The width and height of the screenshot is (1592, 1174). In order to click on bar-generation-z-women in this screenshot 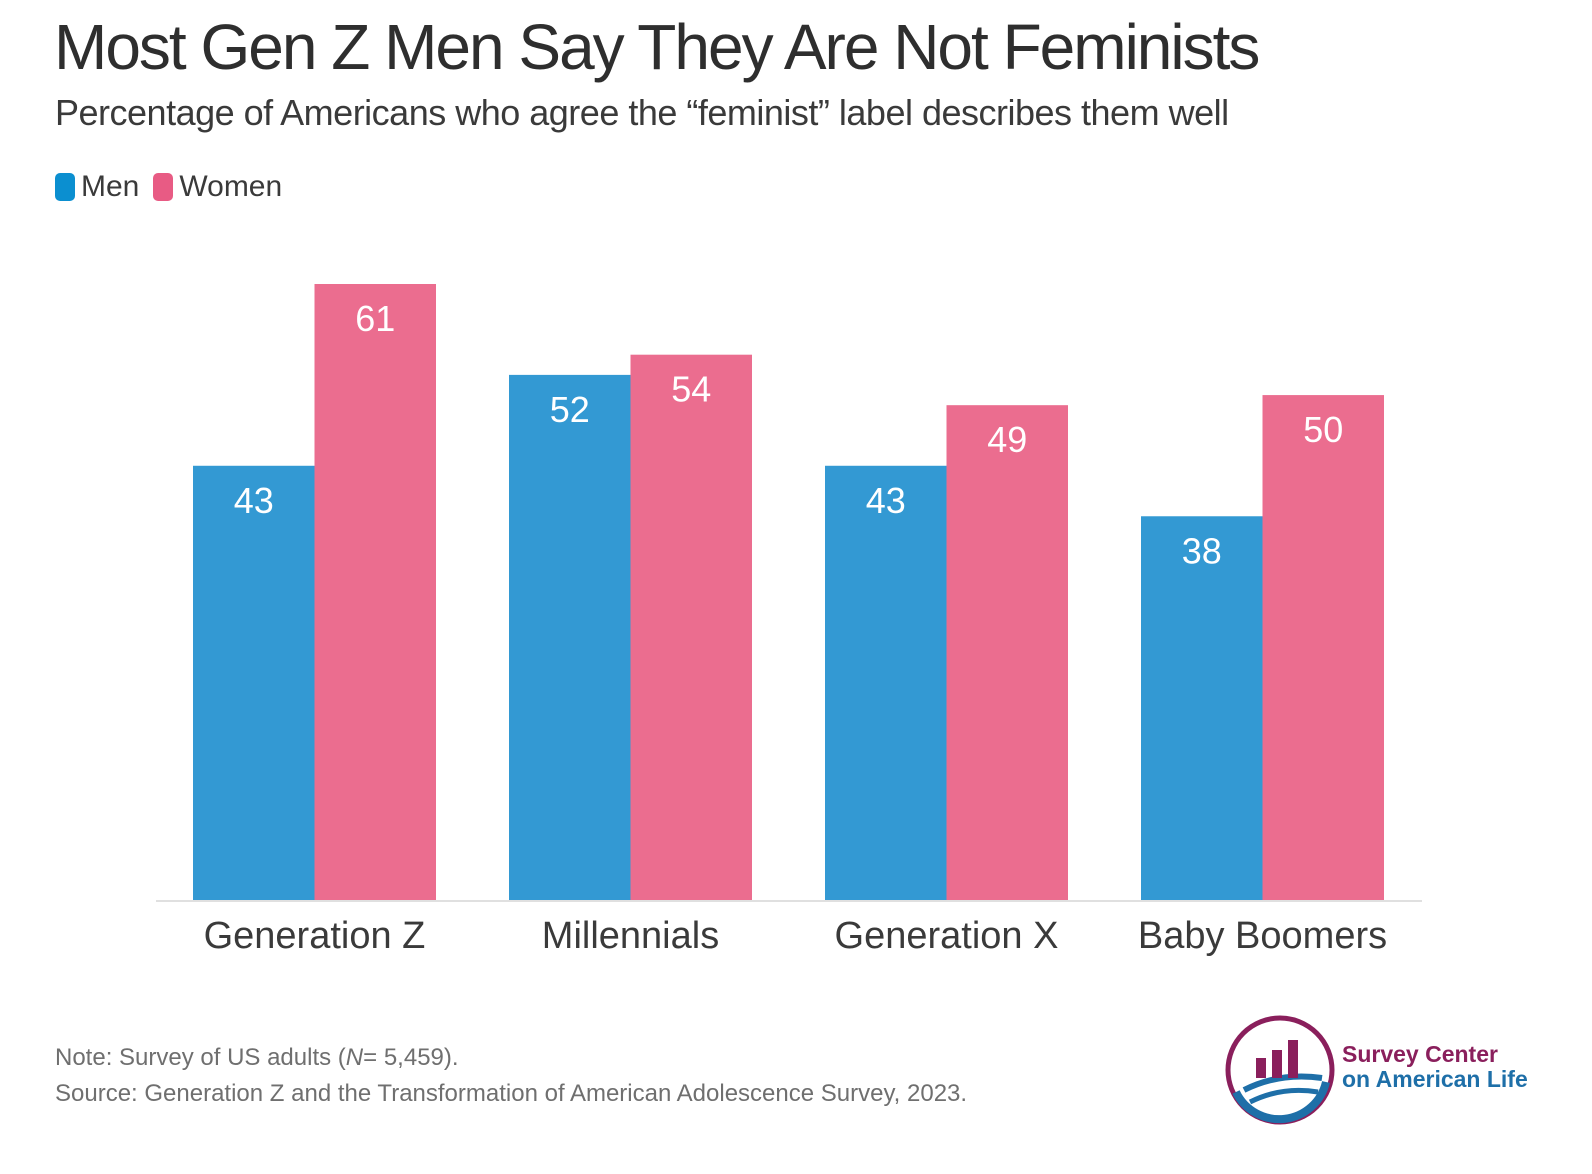, I will do `click(375, 592)`.